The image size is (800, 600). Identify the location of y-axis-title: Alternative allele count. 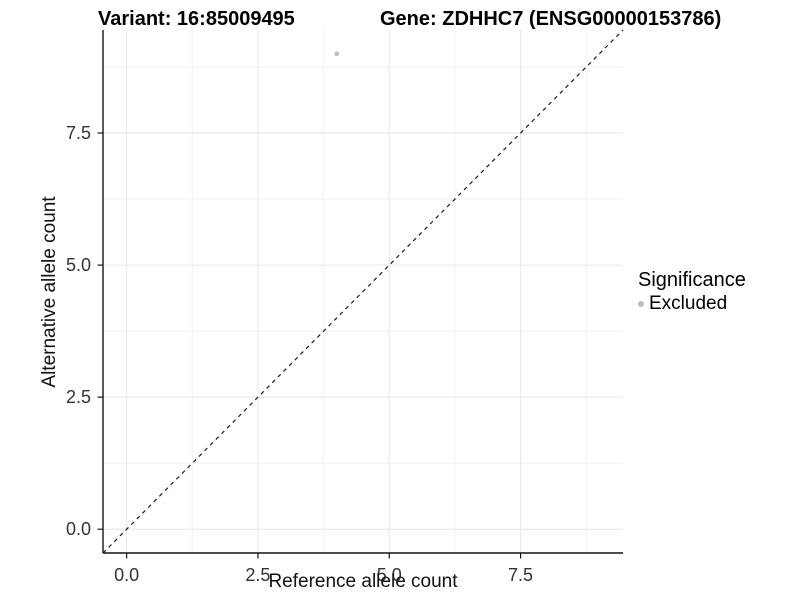
(49, 292).